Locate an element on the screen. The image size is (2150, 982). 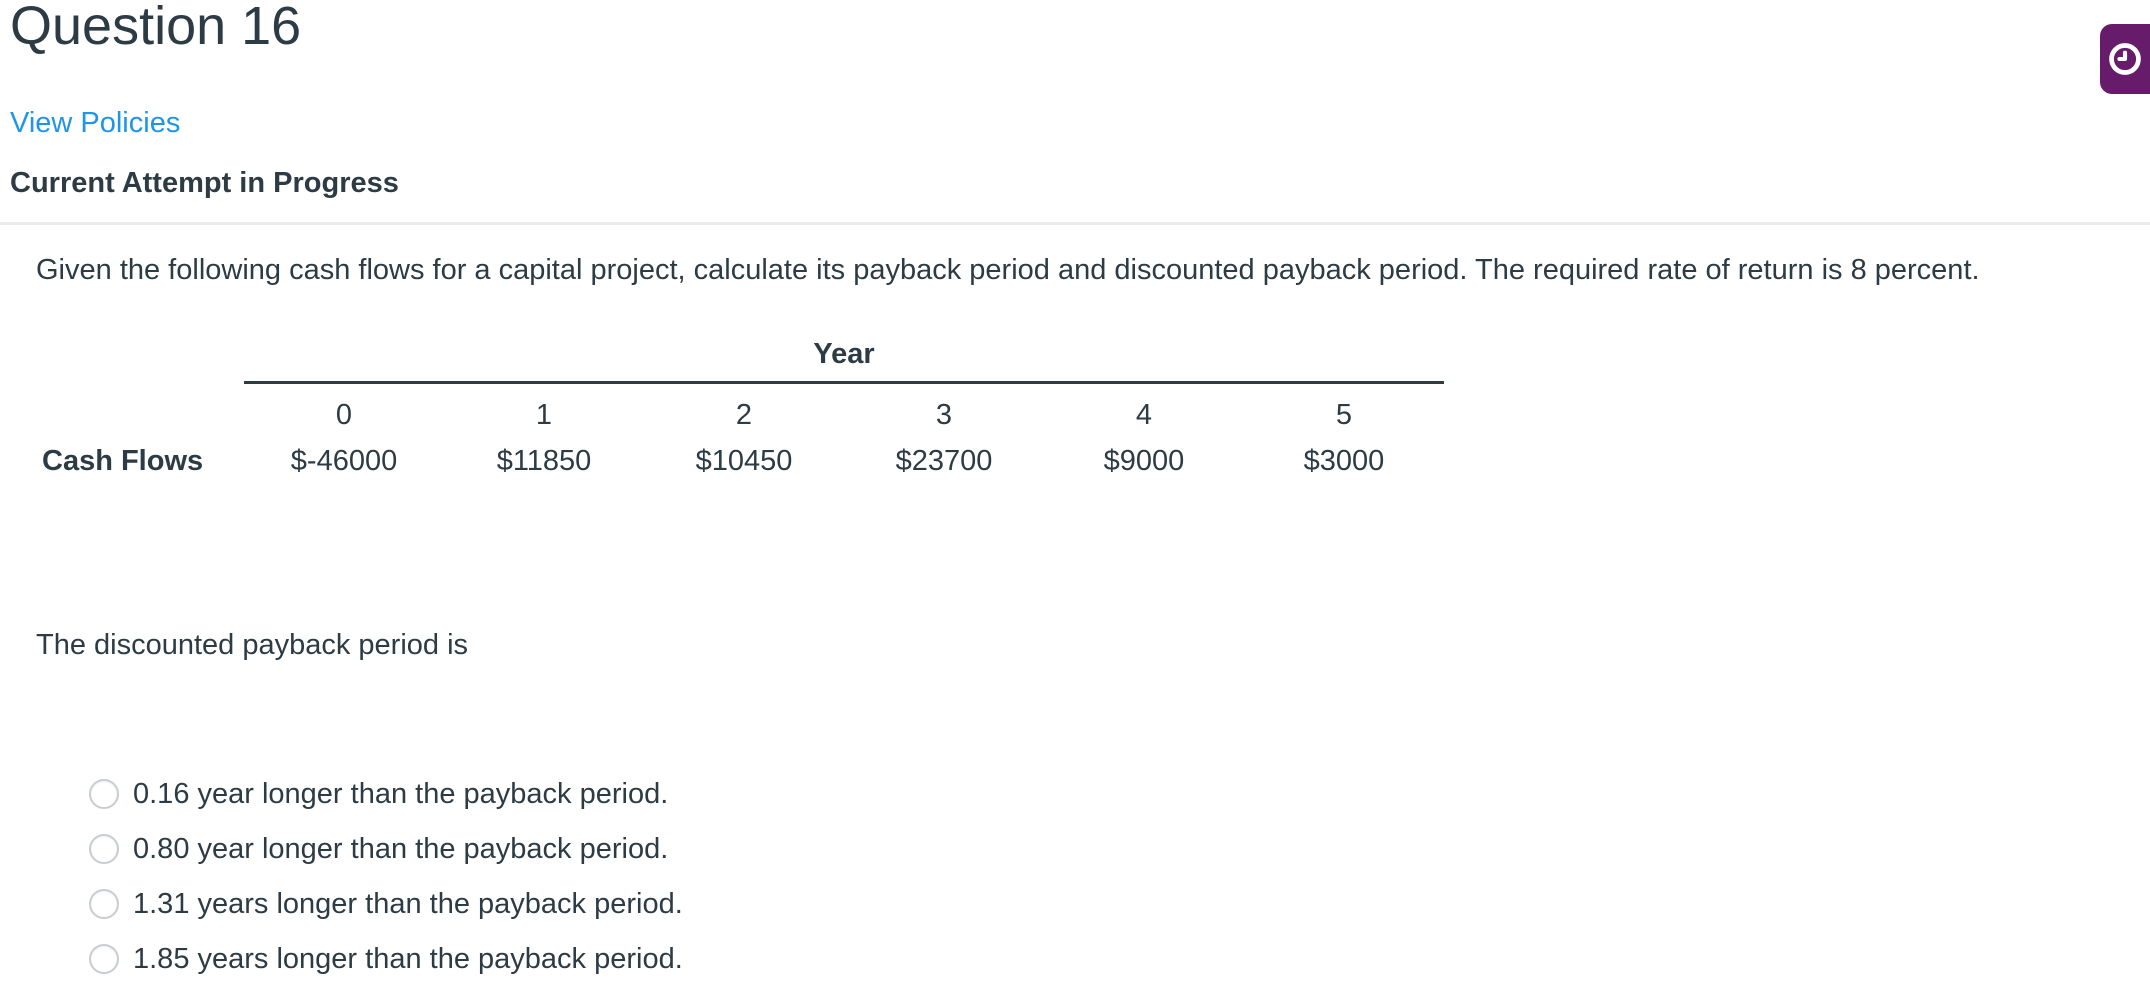
attempt-status: Current Attempt in Progress is located at coordinates (204, 183).